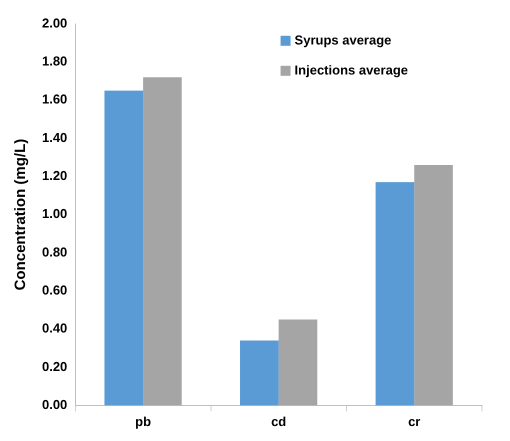 The width and height of the screenshot is (510, 441). Describe the element at coordinates (55, 99) in the screenshot. I see `y-tick-label: 1.60` at that location.